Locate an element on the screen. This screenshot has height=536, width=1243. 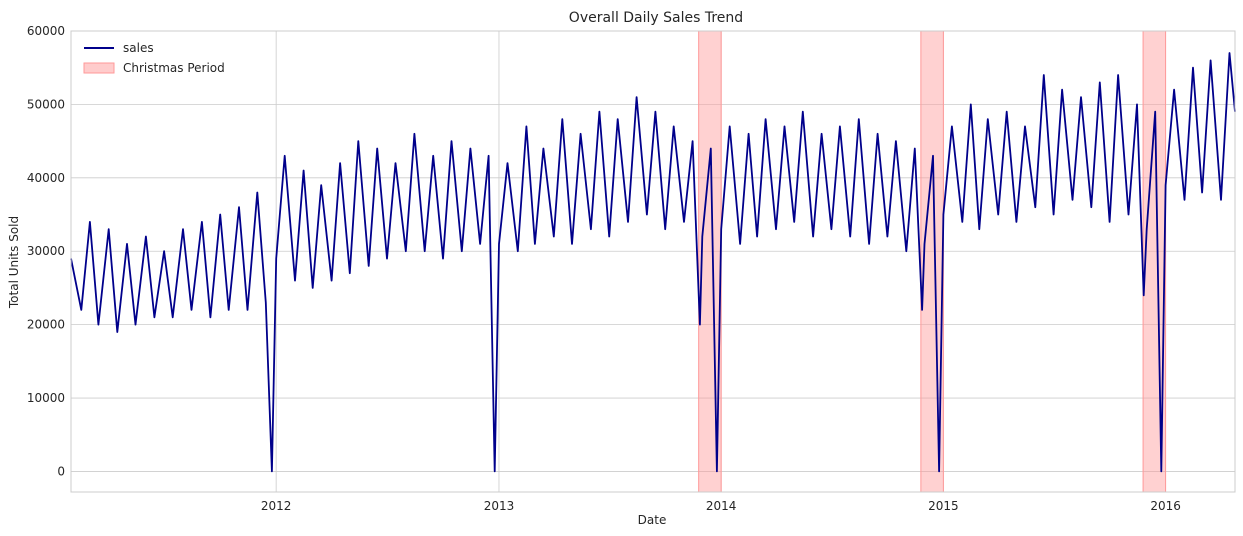
x-tick-label: 2016 is located at coordinates (1165, 506).